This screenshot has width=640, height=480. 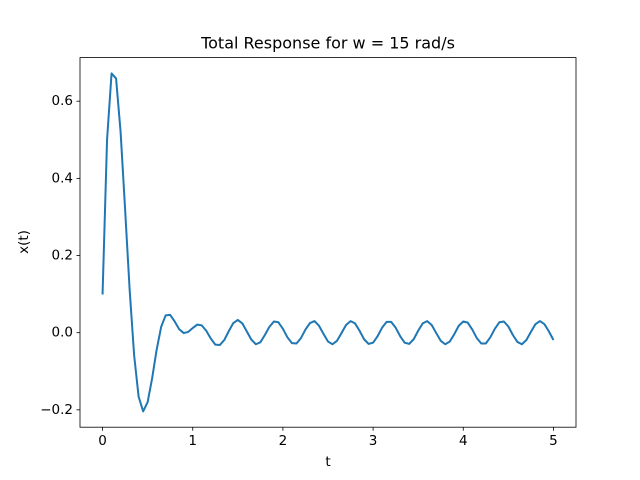 What do you see at coordinates (56, 410) in the screenshot?
I see `y-tick-label: −0.2` at bounding box center [56, 410].